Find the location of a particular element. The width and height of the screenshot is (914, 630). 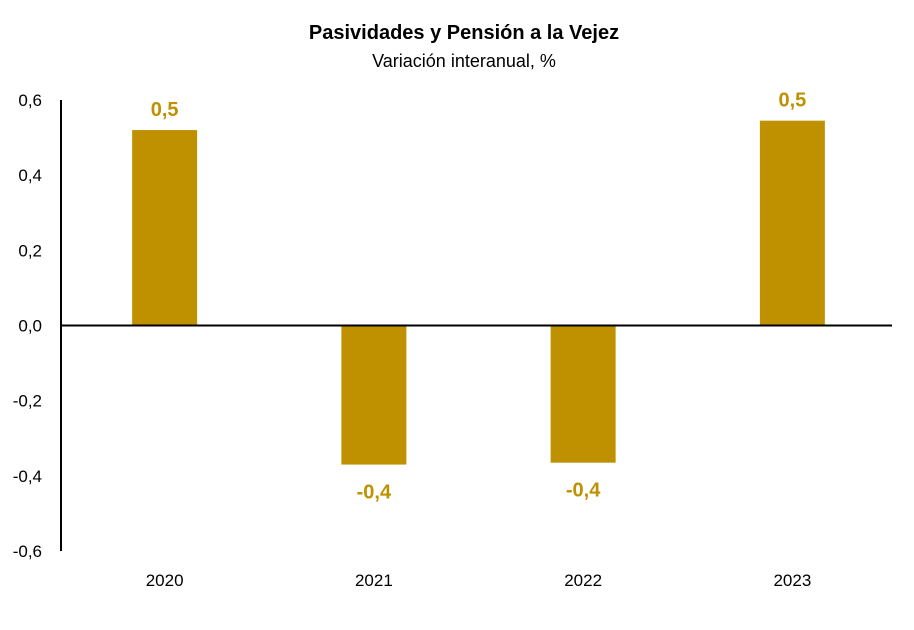

data-label-2020: 0,5 is located at coordinates (165, 110).